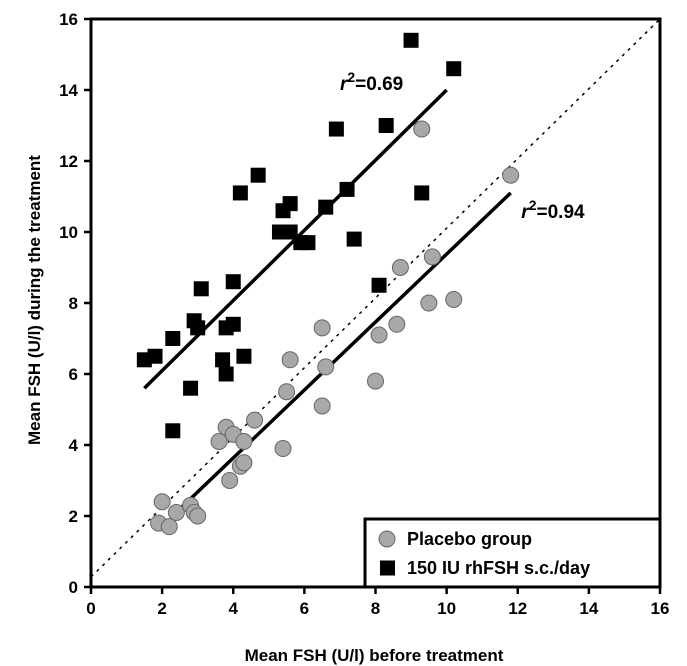  I want to click on y-tick-label: 16, so click(68, 19).